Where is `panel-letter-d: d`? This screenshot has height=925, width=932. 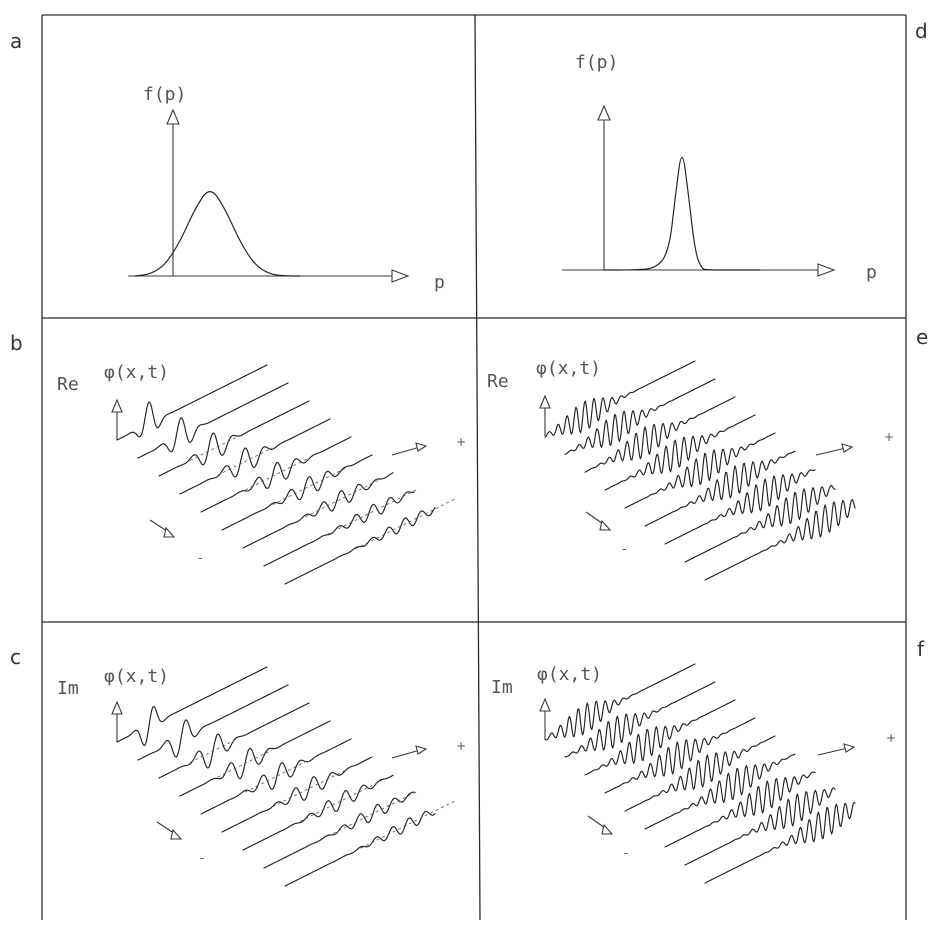 panel-letter-d: d is located at coordinates (921, 31).